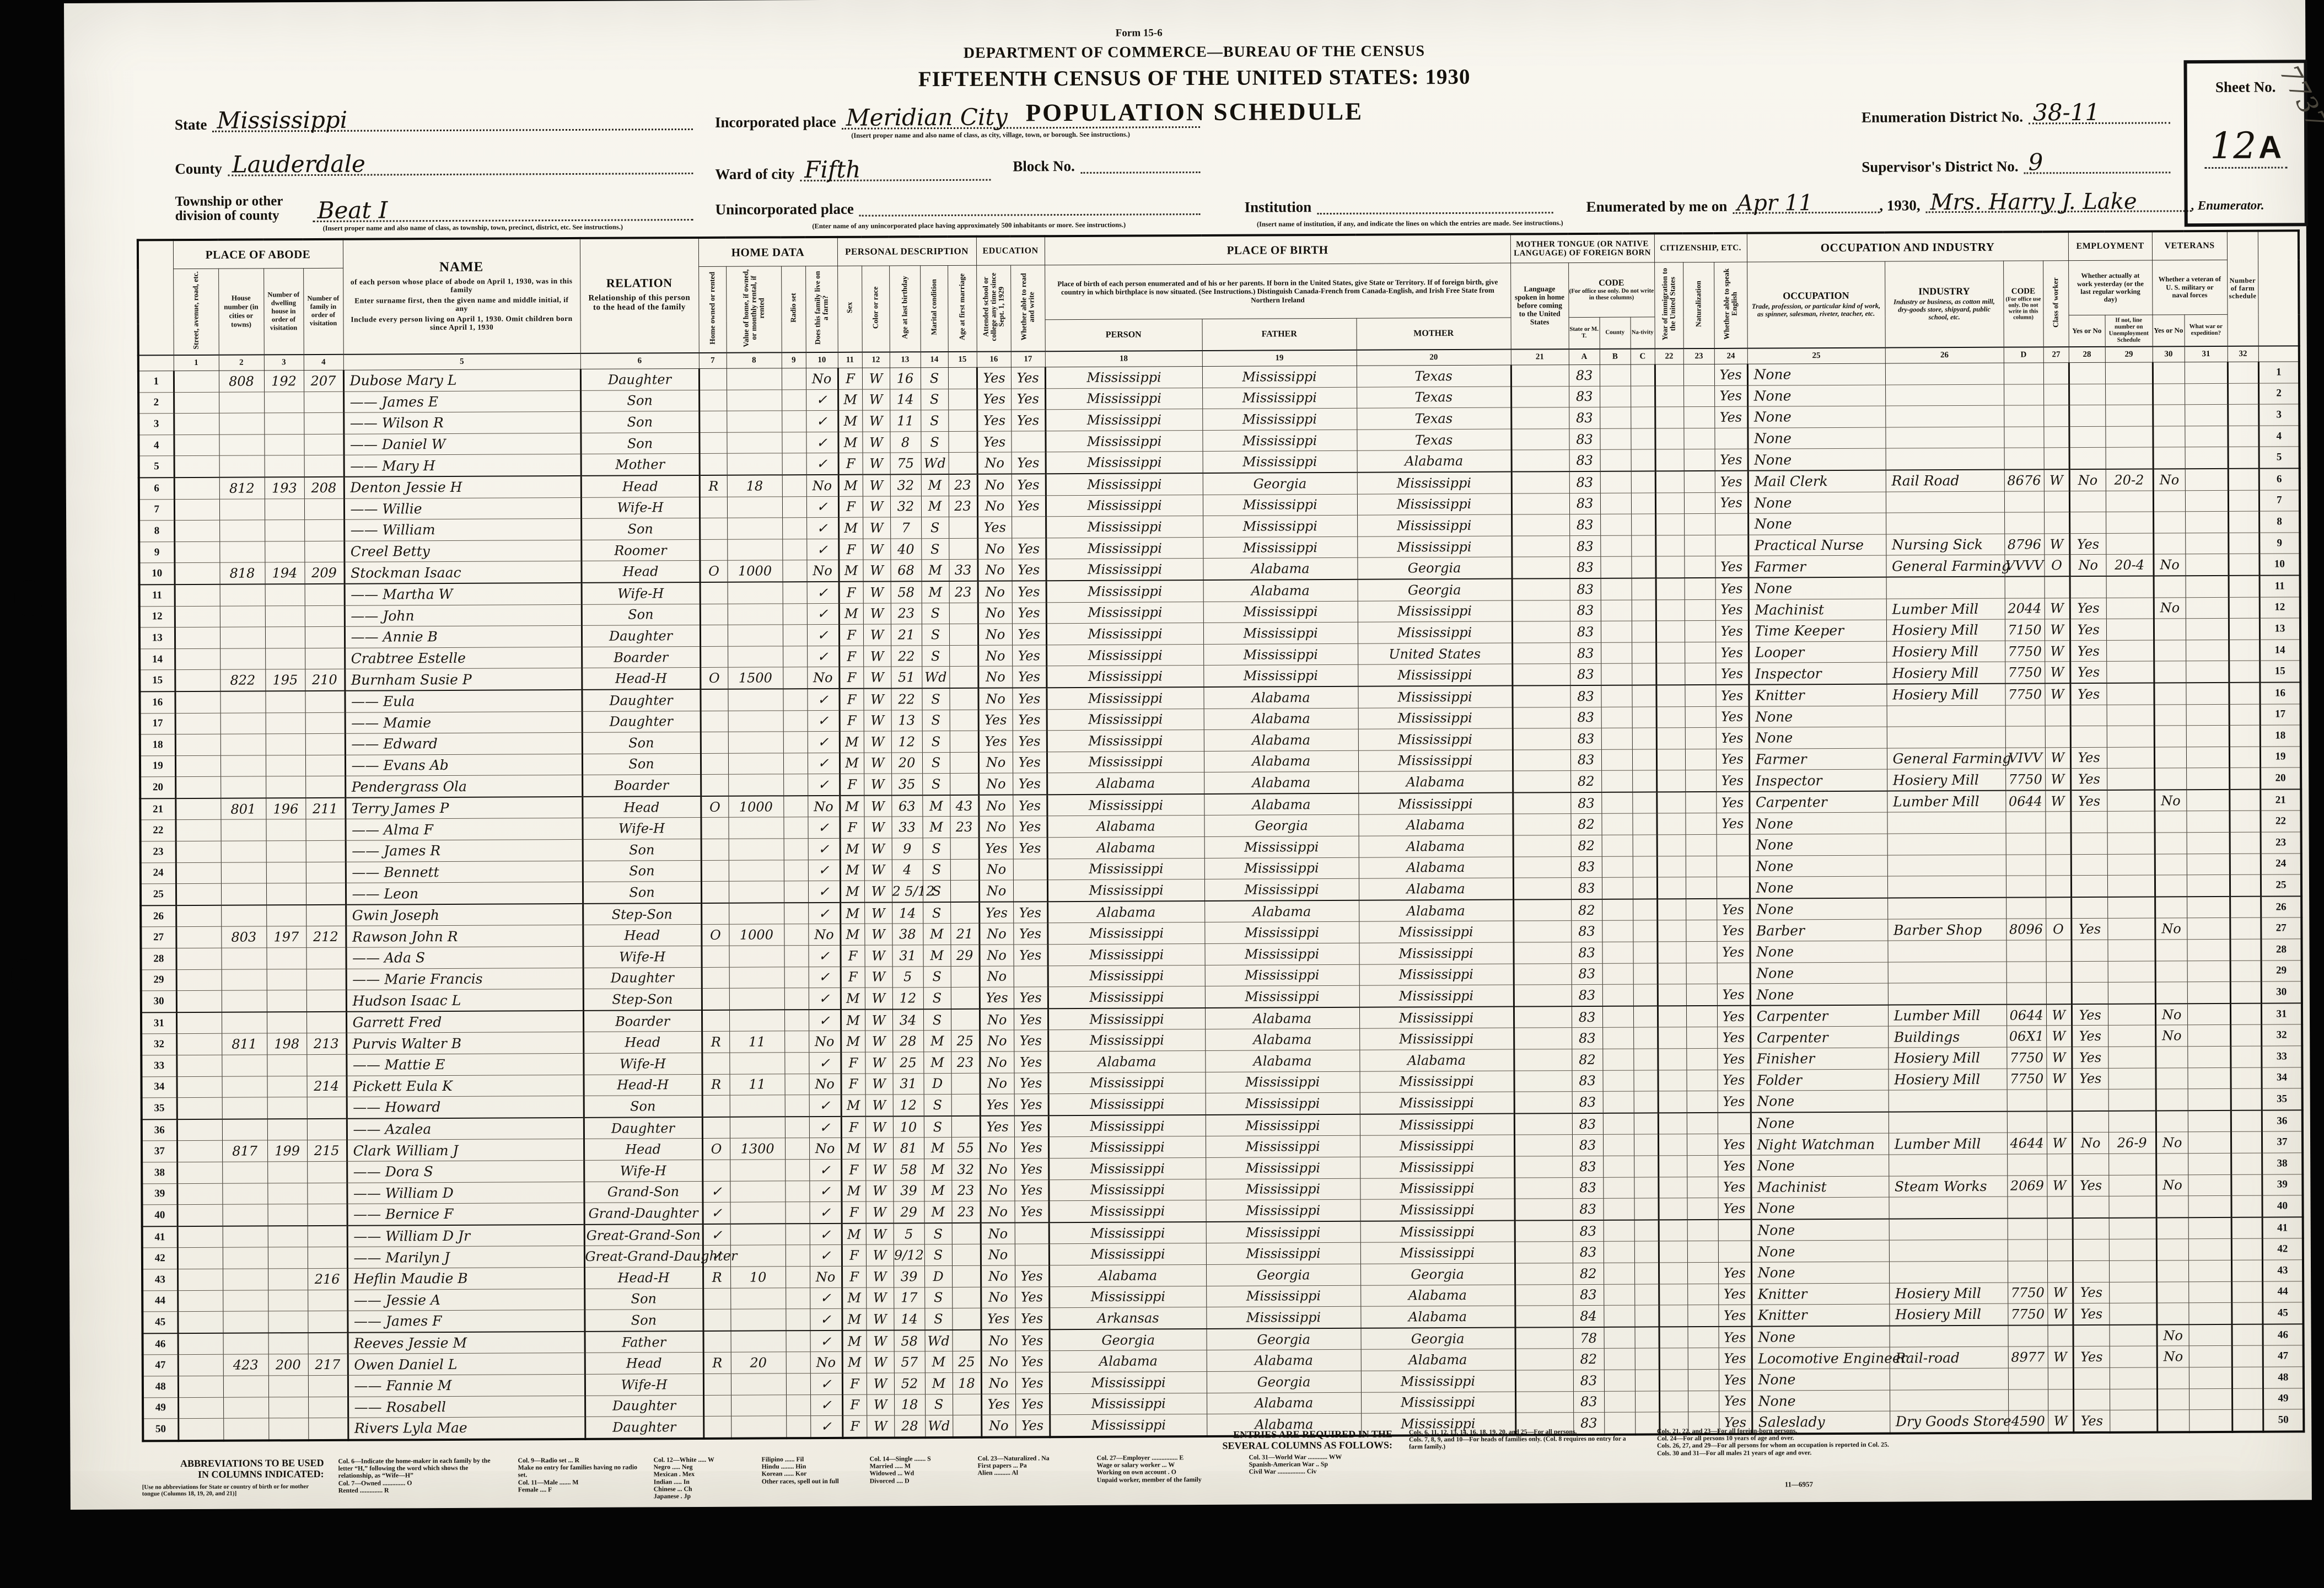  Describe the element at coordinates (756, 935) in the screenshot. I see `cell-val: 1000` at that location.